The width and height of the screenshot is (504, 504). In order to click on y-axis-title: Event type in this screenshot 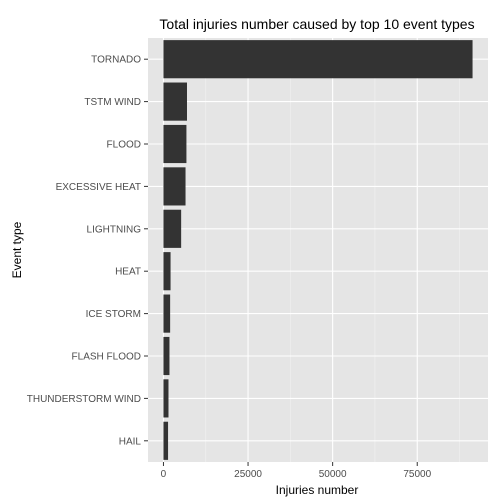, I will do `click(17, 249)`.